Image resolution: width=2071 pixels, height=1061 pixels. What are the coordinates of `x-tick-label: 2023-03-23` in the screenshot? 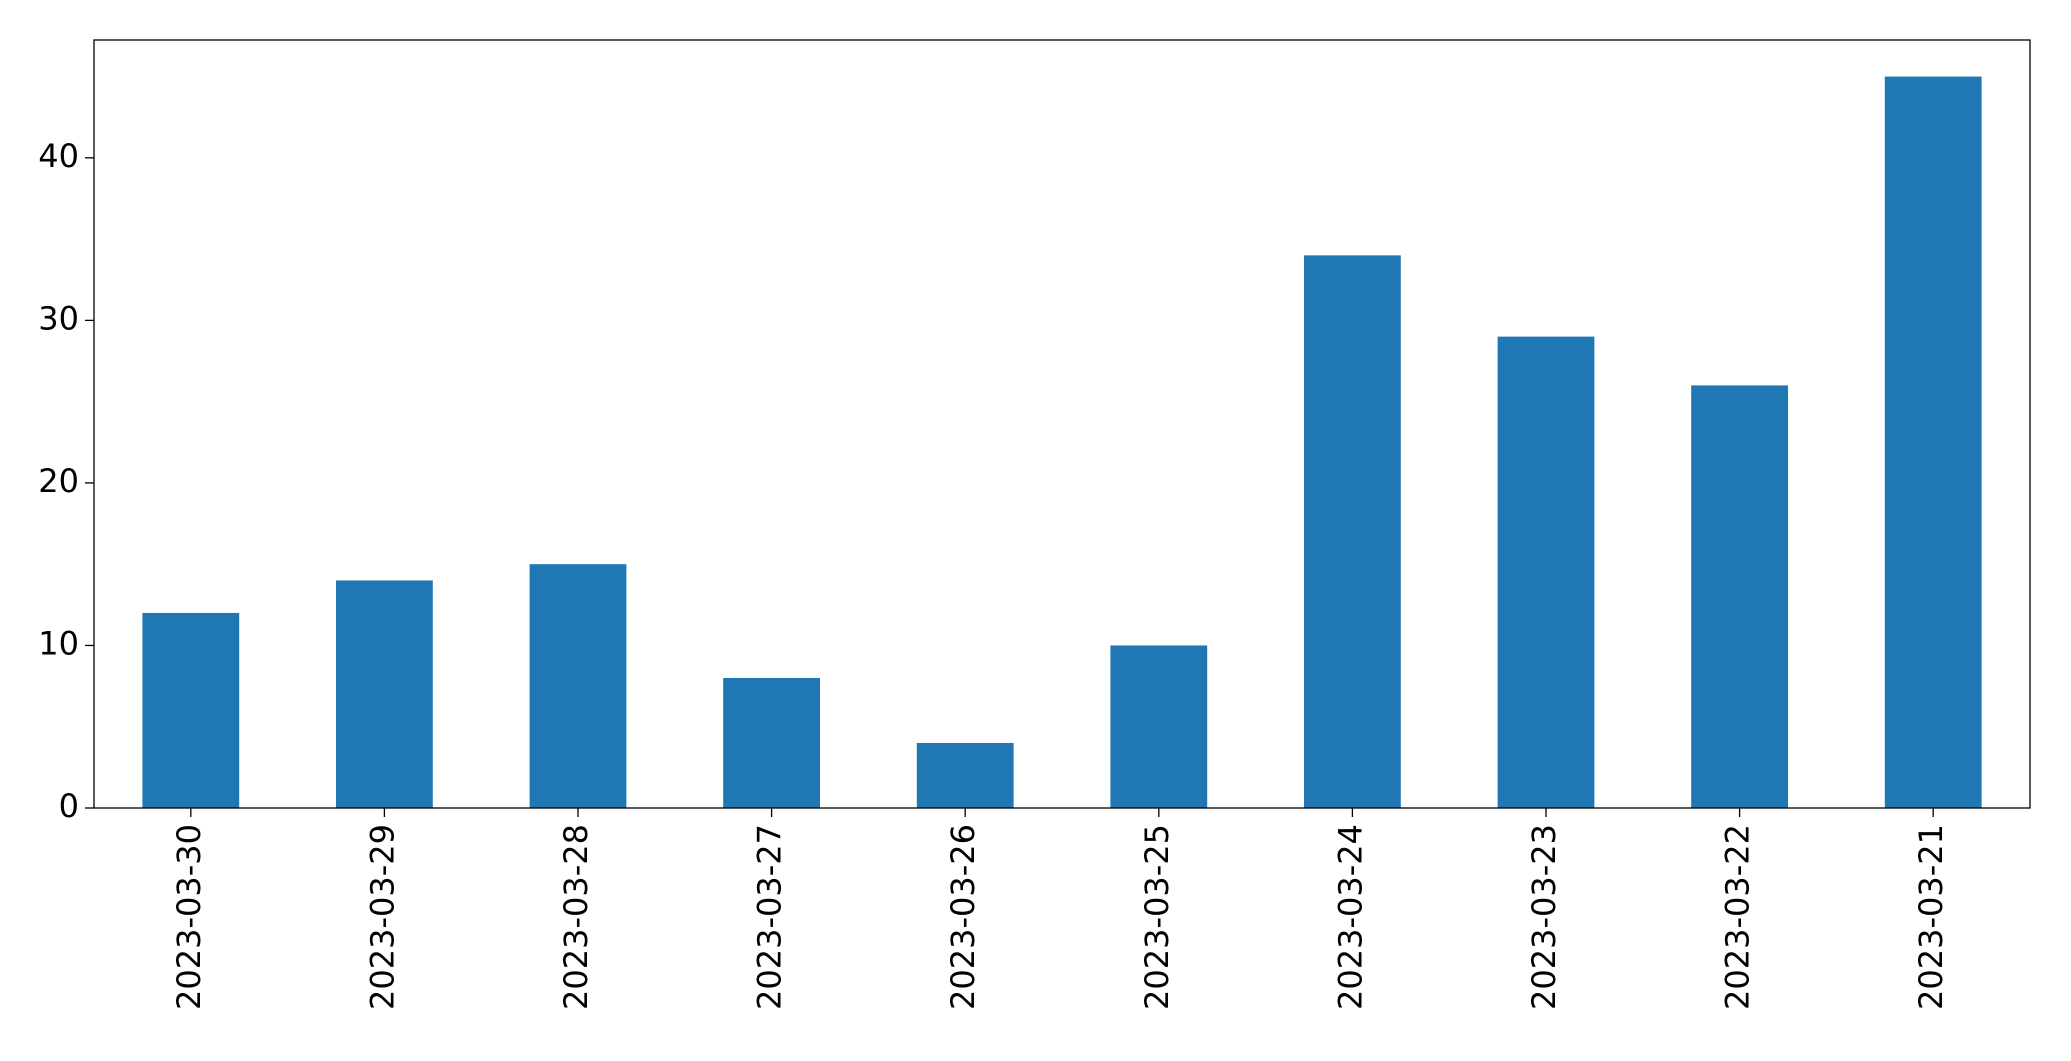 It's located at (1544, 917).